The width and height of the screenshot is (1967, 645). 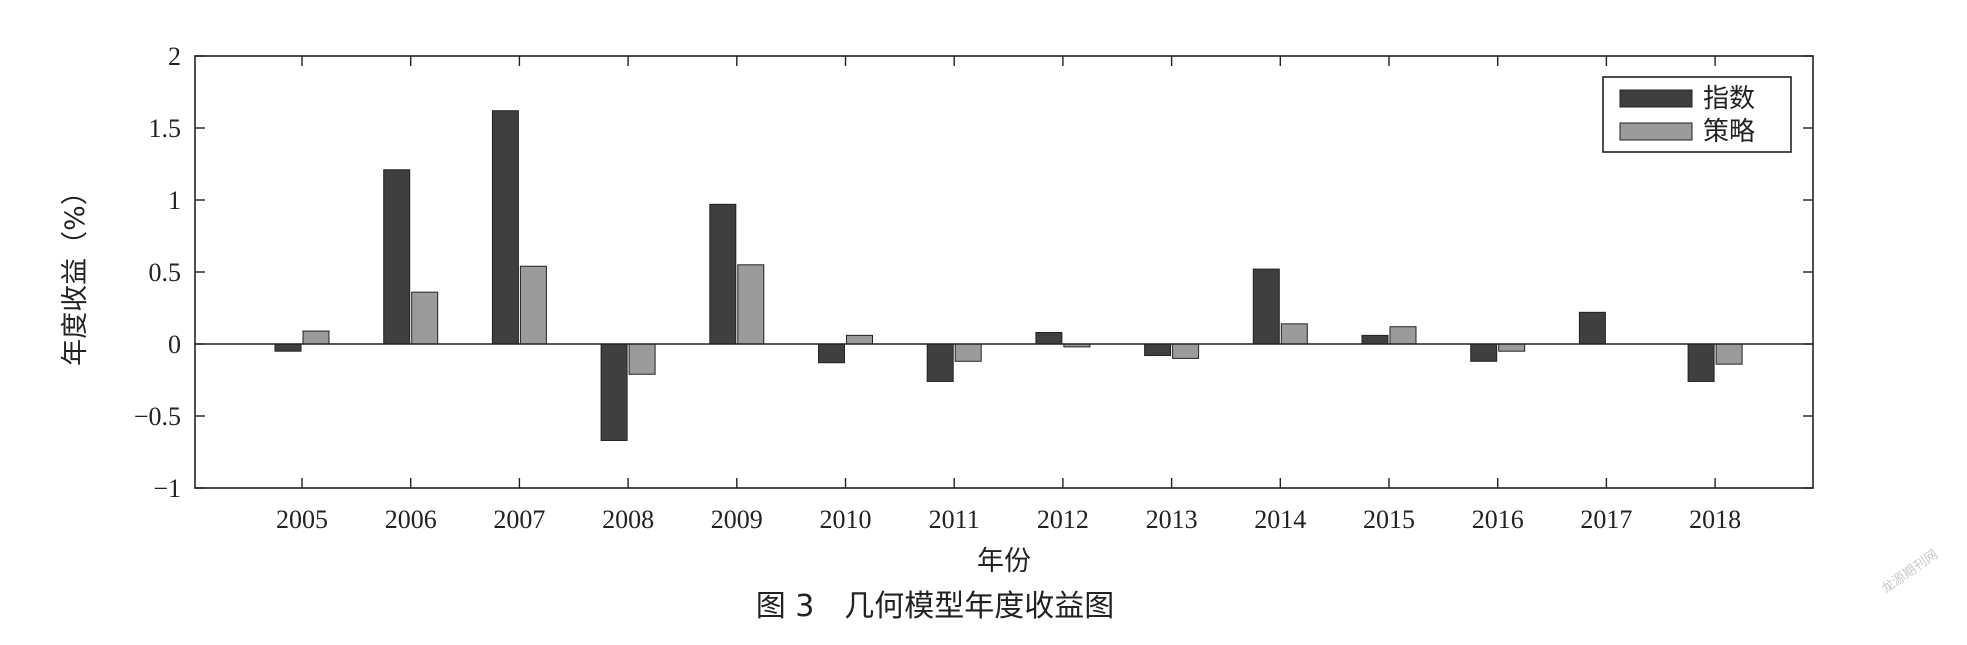 What do you see at coordinates (1701, 362) in the screenshot?
I see `bar-index-2018` at bounding box center [1701, 362].